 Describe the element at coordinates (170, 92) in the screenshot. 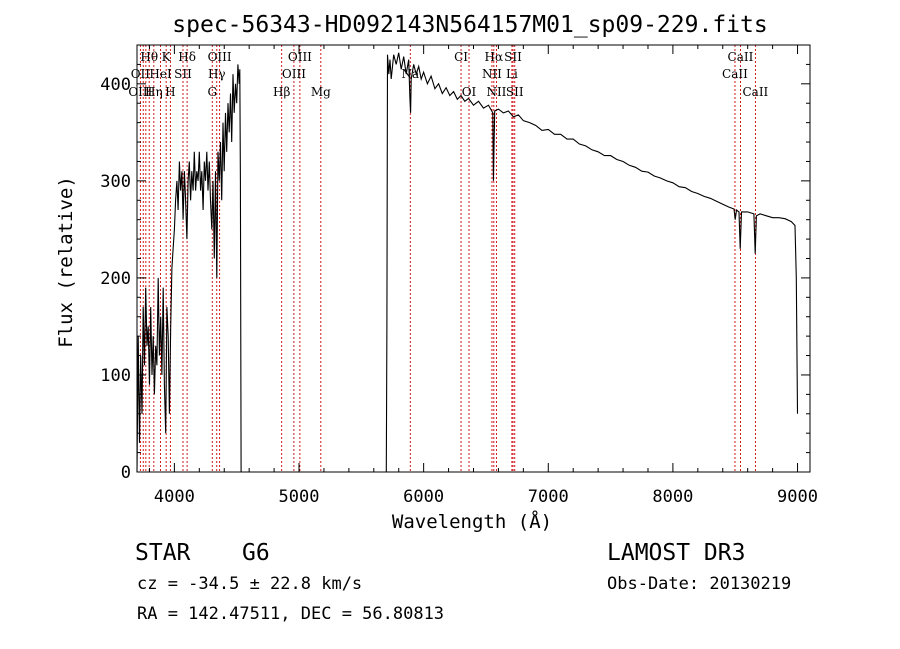

I see `line-label: H` at that location.